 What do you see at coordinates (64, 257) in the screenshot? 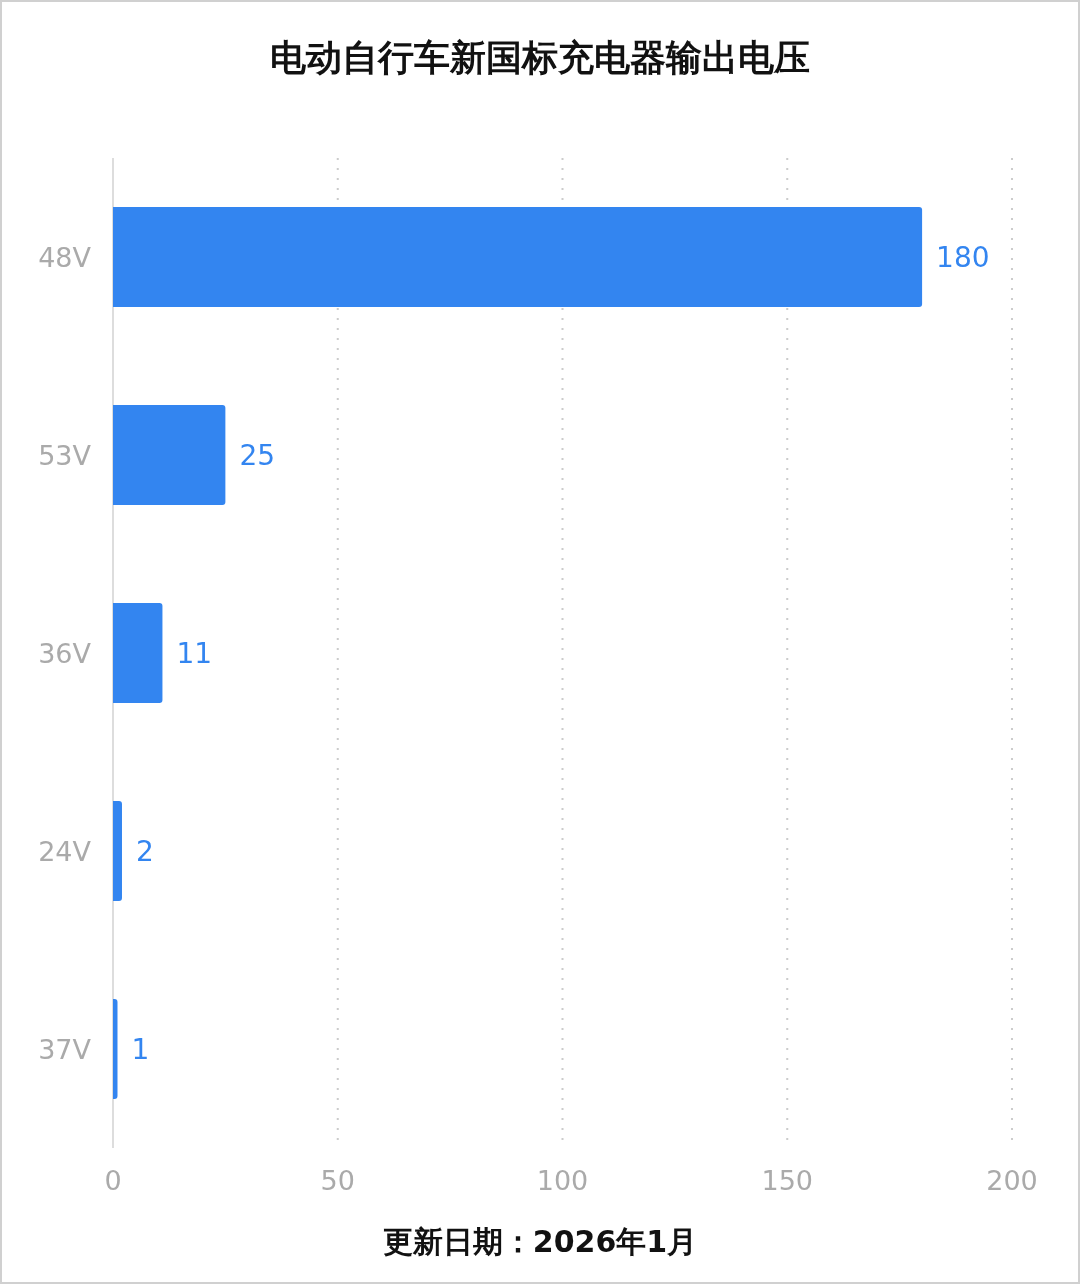
I see `y-tick: 48V` at bounding box center [64, 257].